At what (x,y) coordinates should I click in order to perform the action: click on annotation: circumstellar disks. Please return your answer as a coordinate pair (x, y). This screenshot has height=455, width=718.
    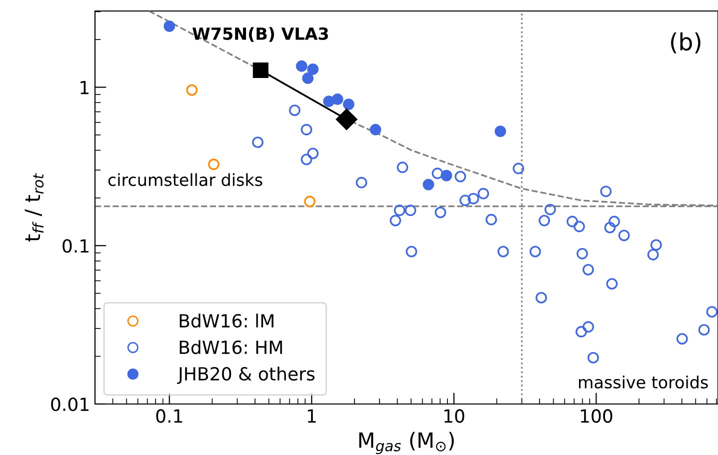
    Looking at the image, I should click on (185, 179).